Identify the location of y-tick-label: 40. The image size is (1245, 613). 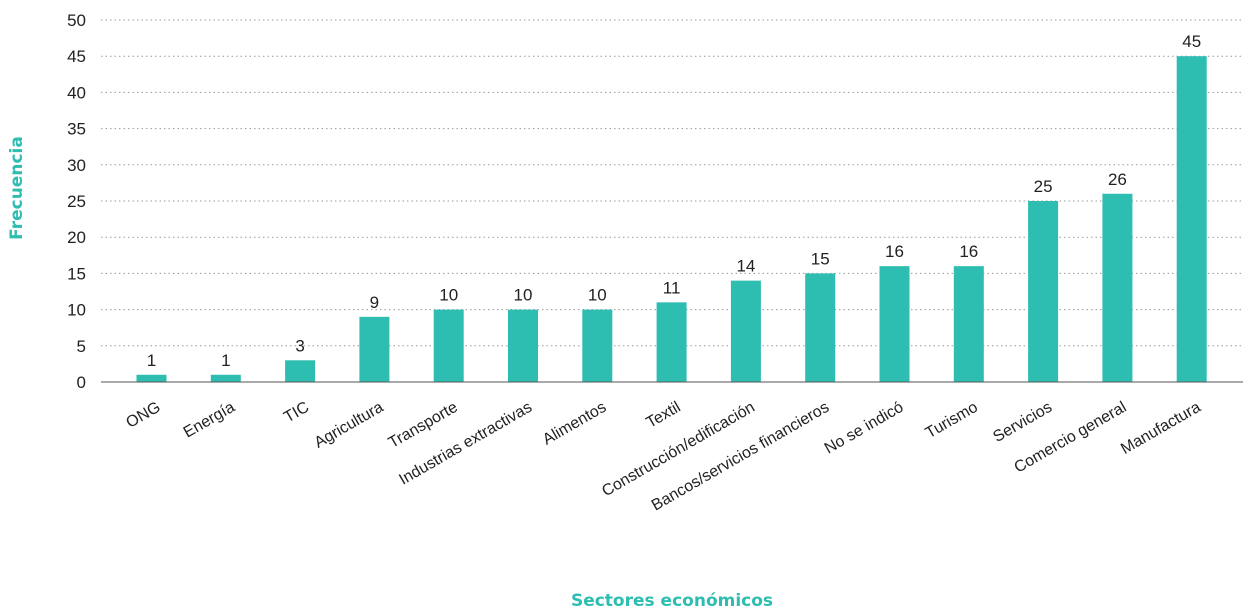
(76, 92).